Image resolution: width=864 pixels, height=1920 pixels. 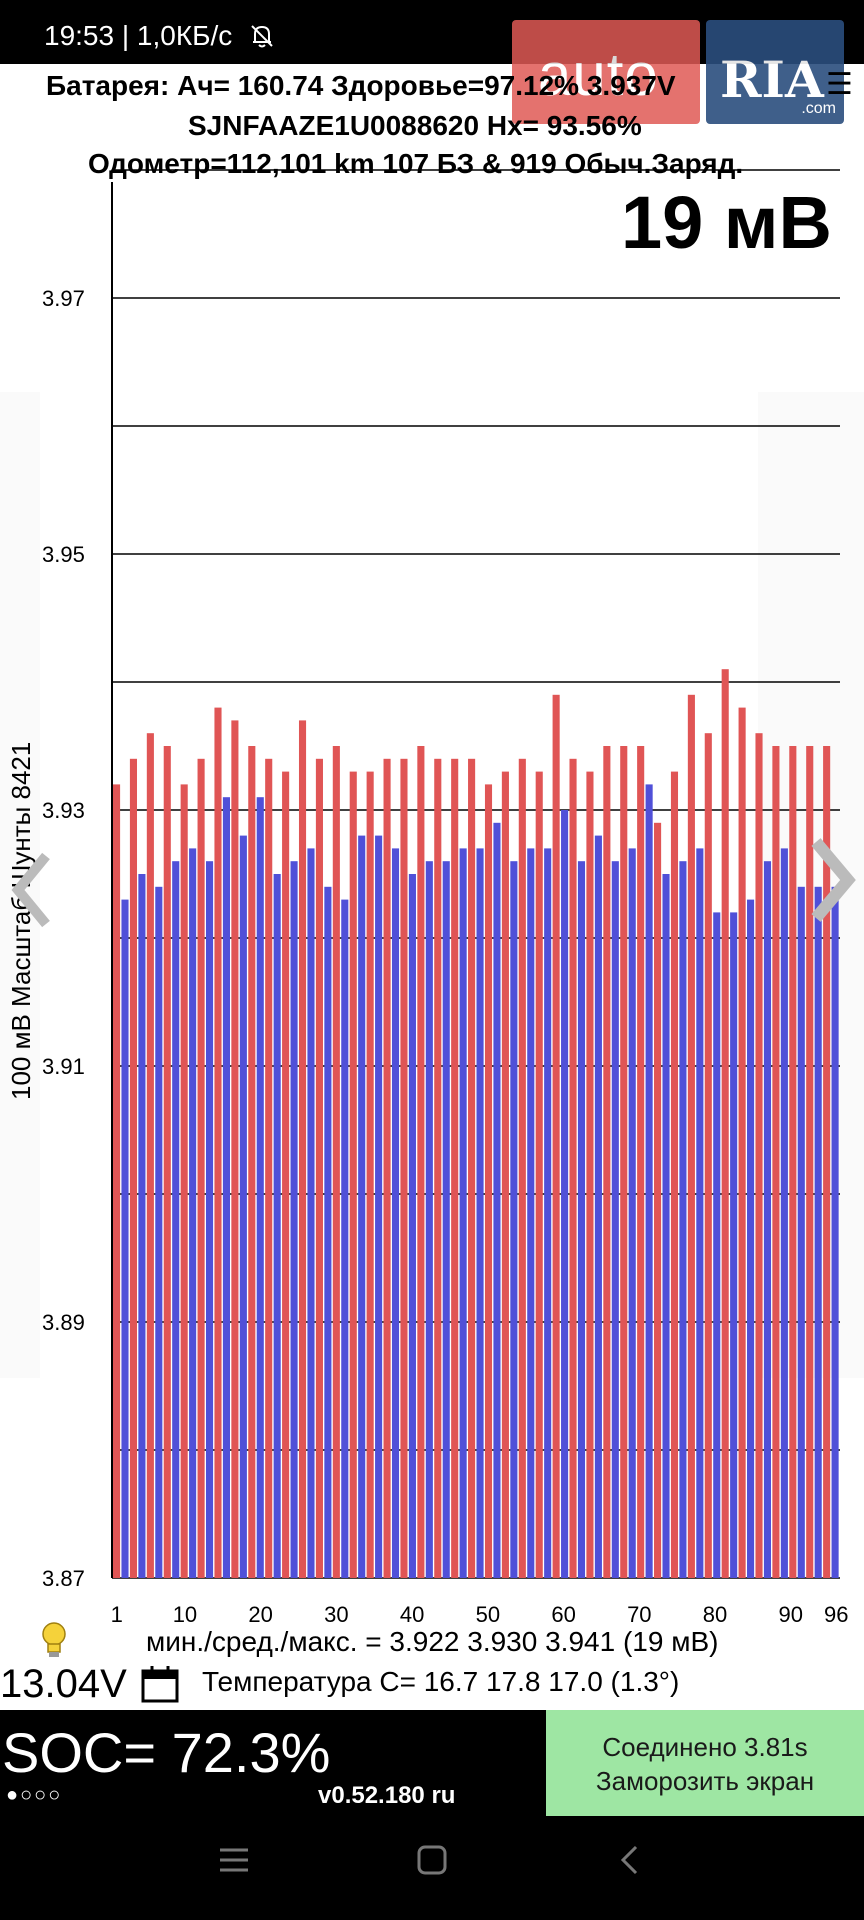 What do you see at coordinates (836, 1614) in the screenshot?
I see `x-tick-label: 96` at bounding box center [836, 1614].